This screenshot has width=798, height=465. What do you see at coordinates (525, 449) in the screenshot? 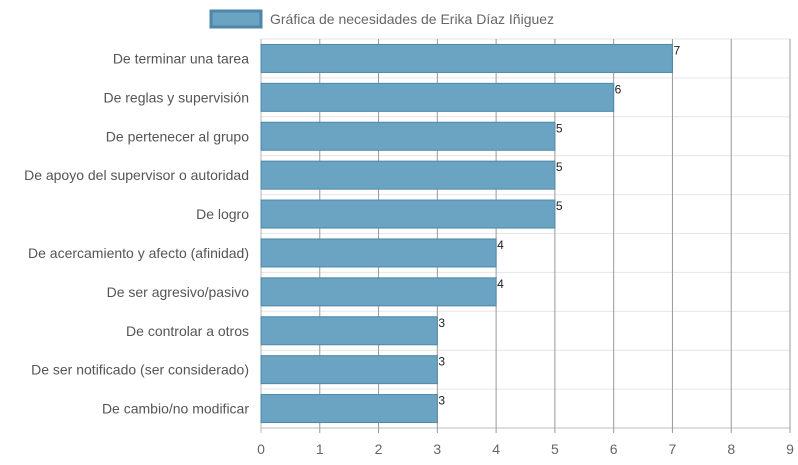
I see `x-axis: 0 1 2 3 4 5 6 7 8 9` at bounding box center [525, 449].